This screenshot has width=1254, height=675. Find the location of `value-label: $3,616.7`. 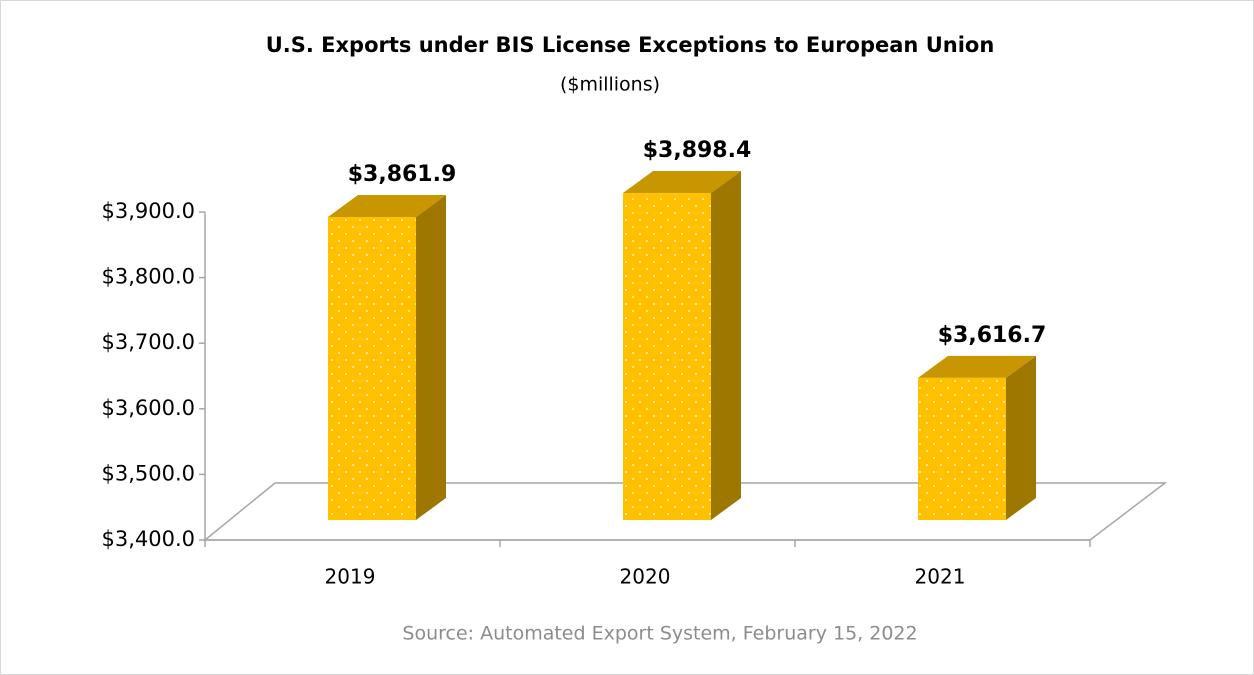

value-label: $3,616.7 is located at coordinates (992, 335).